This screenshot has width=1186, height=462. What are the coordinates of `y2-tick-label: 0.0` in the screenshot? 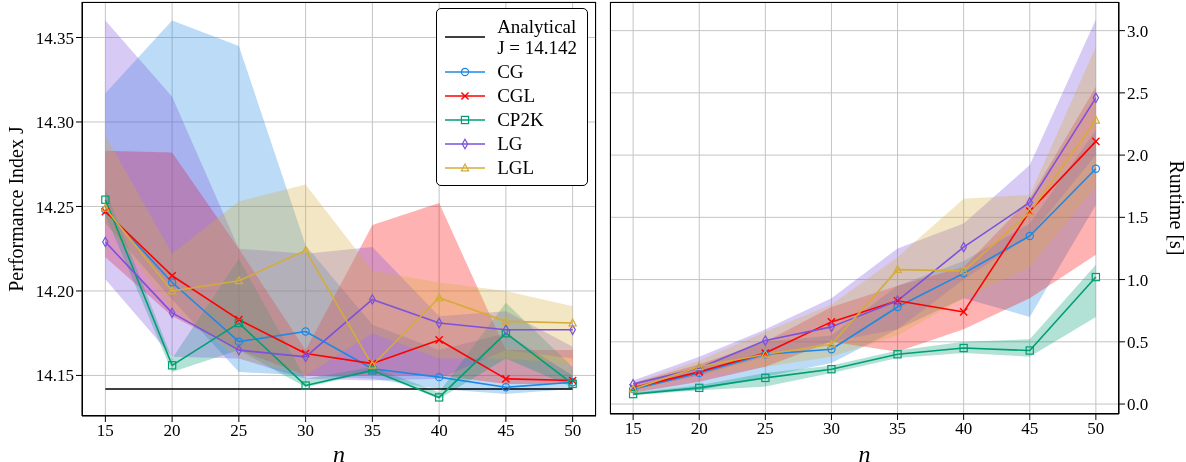 It's located at (1138, 405).